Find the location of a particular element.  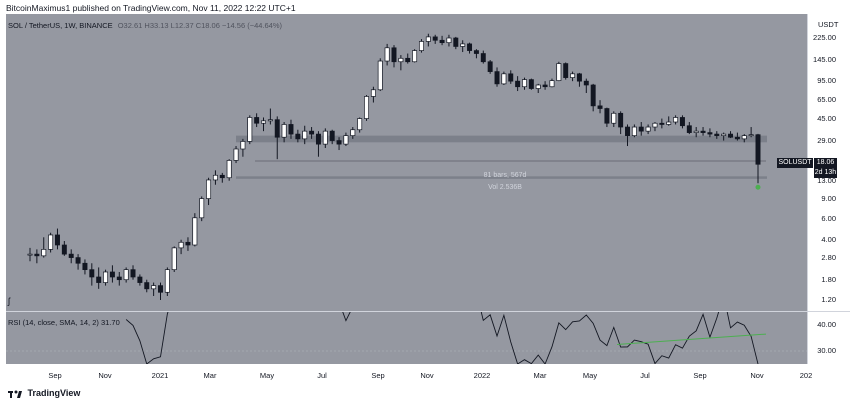

currency-label: USDT is located at coordinates (828, 24).